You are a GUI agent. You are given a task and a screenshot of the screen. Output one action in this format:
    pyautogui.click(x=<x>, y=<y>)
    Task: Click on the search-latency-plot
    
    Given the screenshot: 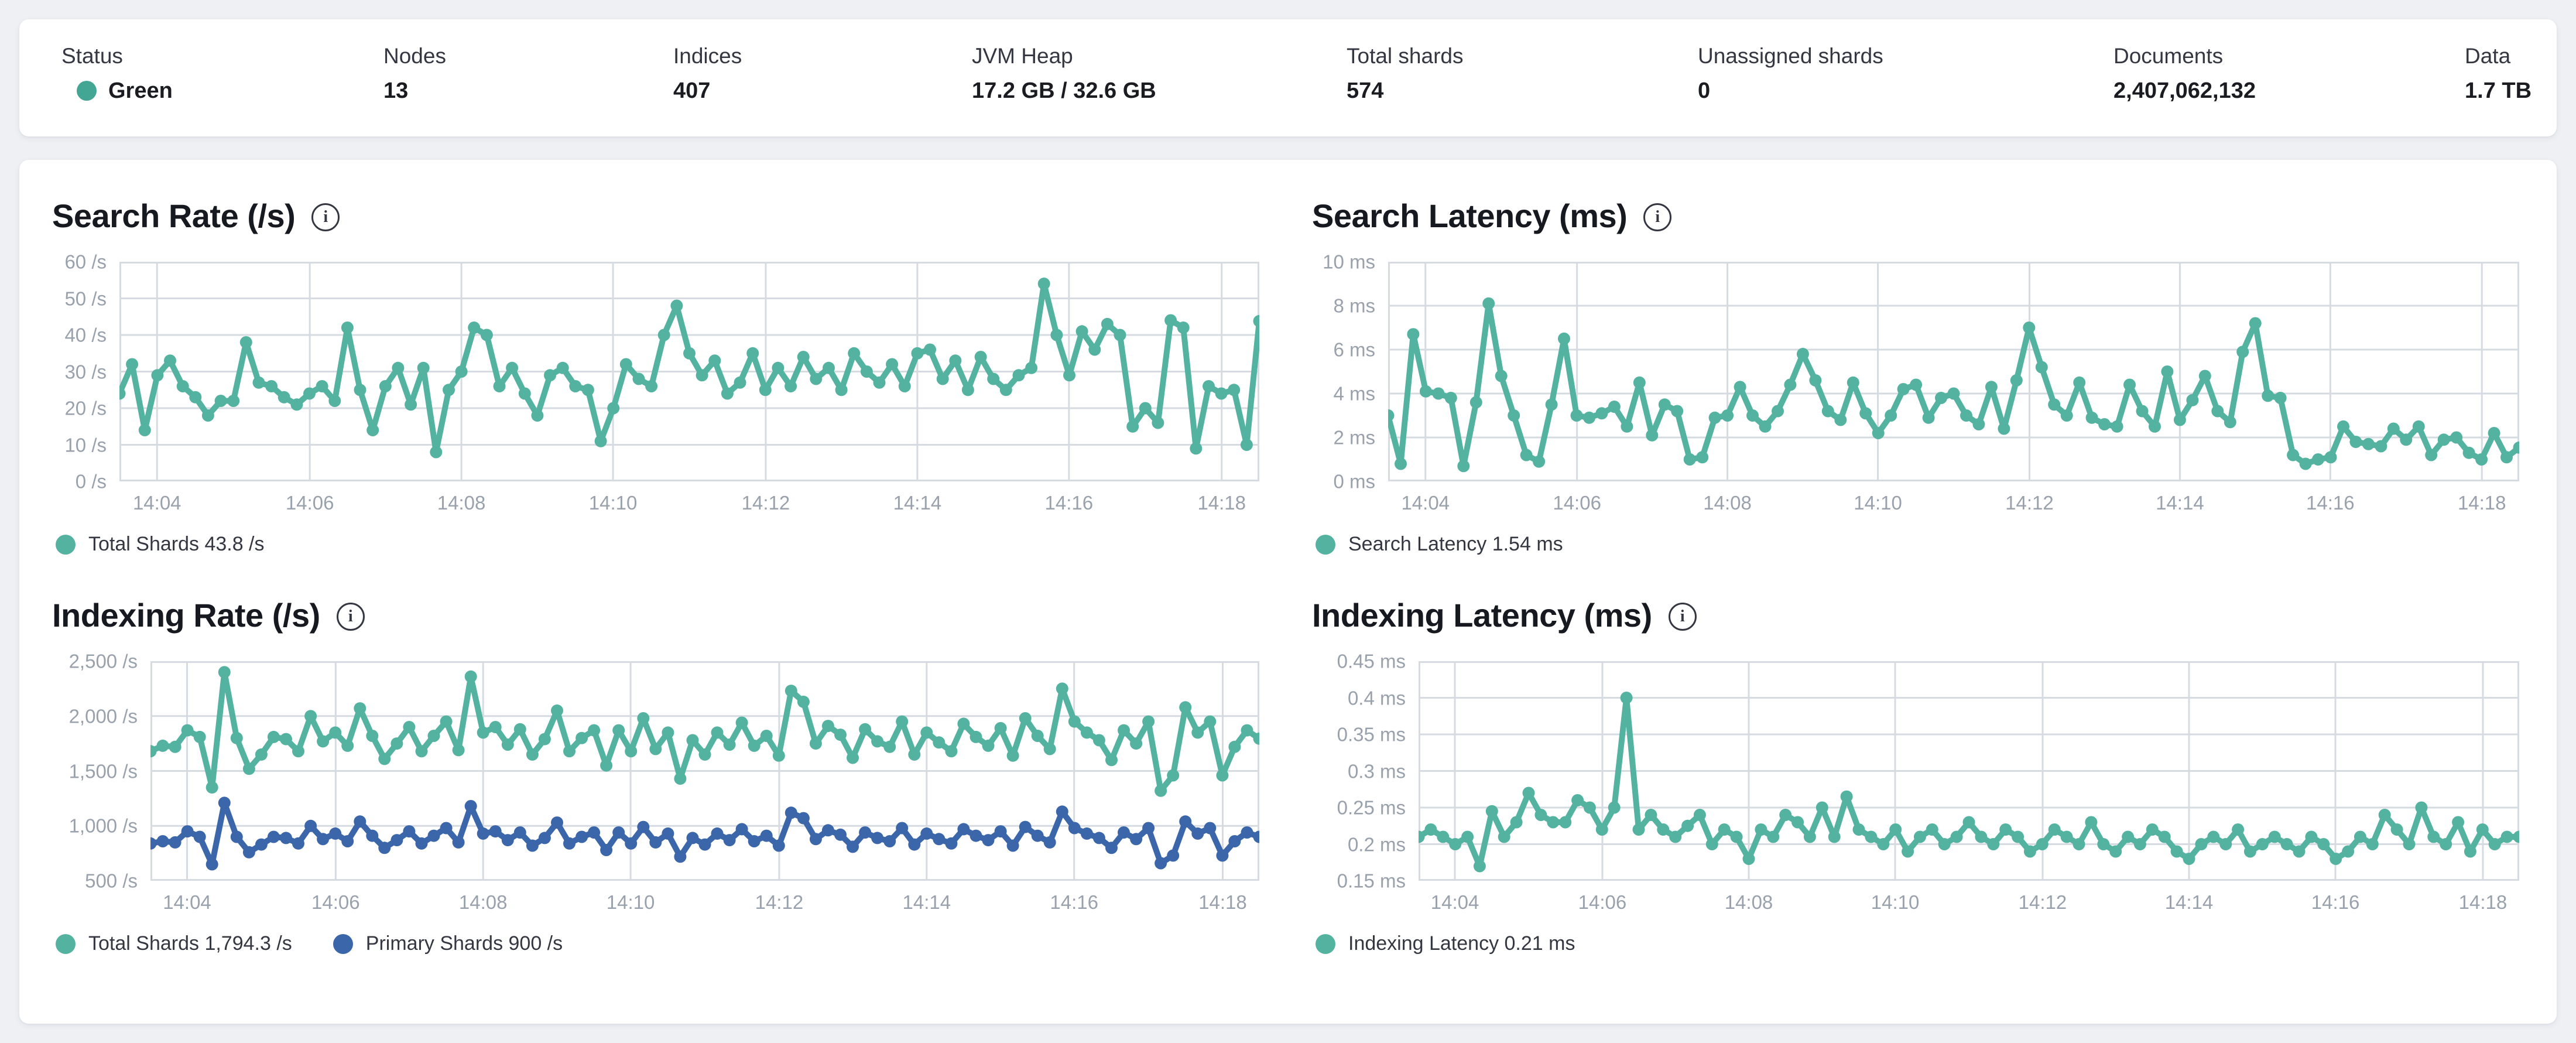 What is the action you would take?
    pyautogui.click(x=1953, y=371)
    